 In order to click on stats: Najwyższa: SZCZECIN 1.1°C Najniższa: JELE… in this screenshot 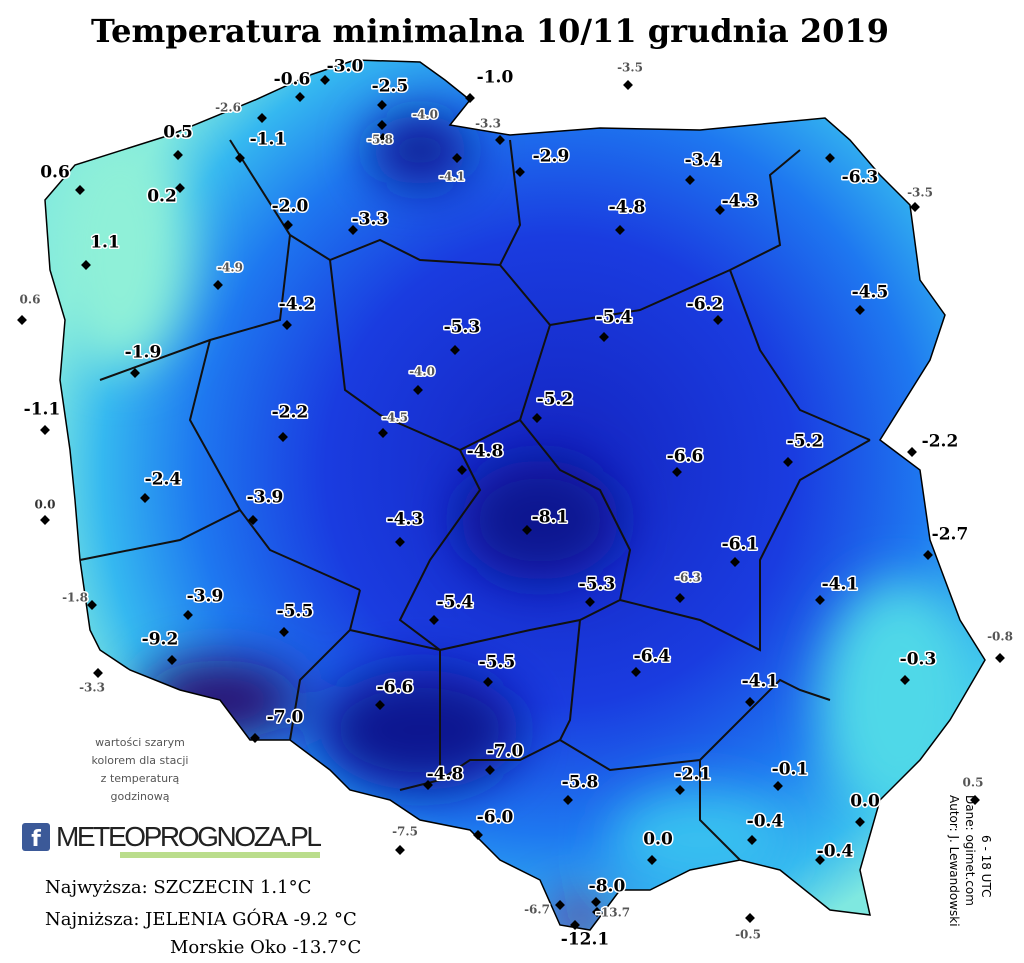, I will do `click(203, 917)`.